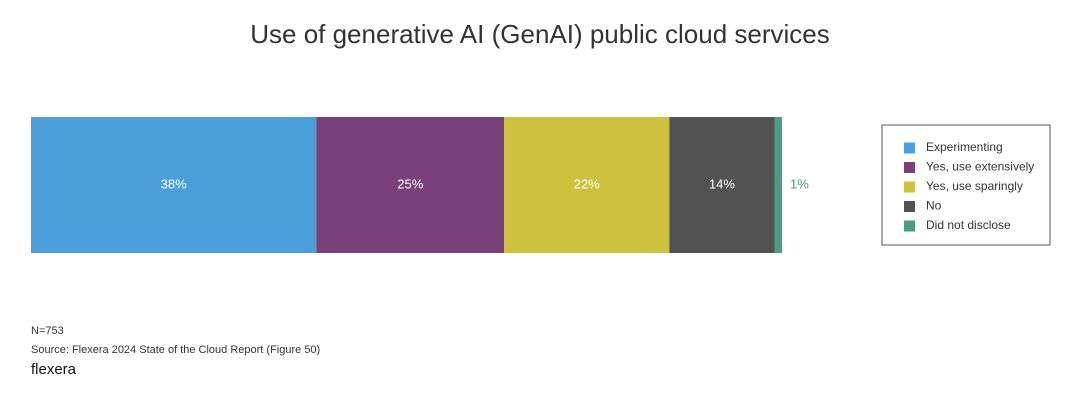 This screenshot has width=1080, height=402. I want to click on legend-label: No, so click(934, 206).